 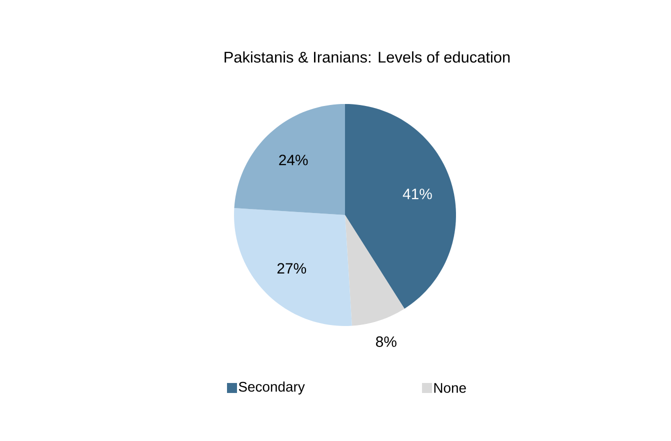 I want to click on data-label: 8%, so click(x=386, y=341).